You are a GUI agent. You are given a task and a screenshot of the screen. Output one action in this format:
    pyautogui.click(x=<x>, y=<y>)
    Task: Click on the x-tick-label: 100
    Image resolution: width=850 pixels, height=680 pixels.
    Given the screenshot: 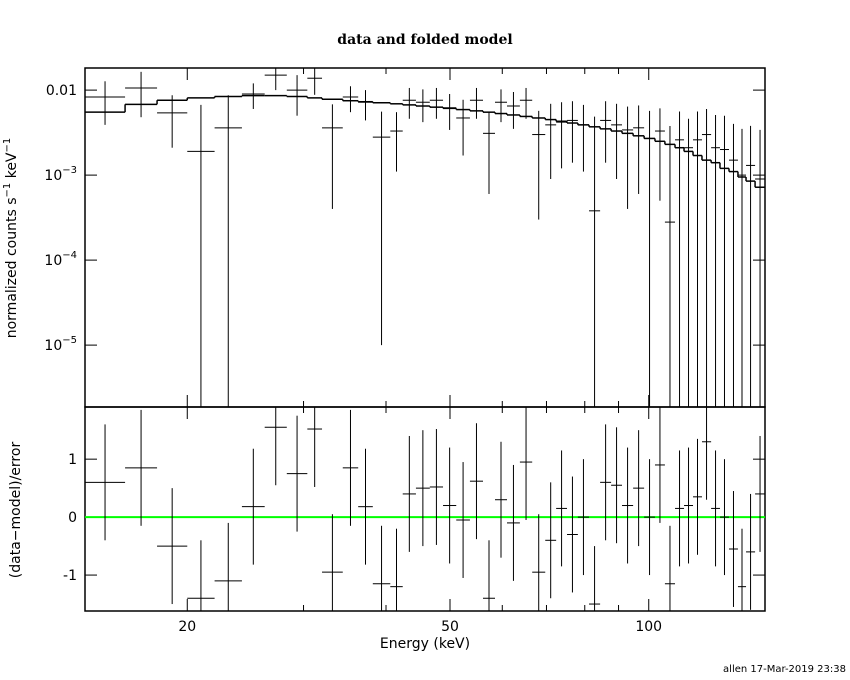 What is the action you would take?
    pyautogui.click(x=648, y=627)
    